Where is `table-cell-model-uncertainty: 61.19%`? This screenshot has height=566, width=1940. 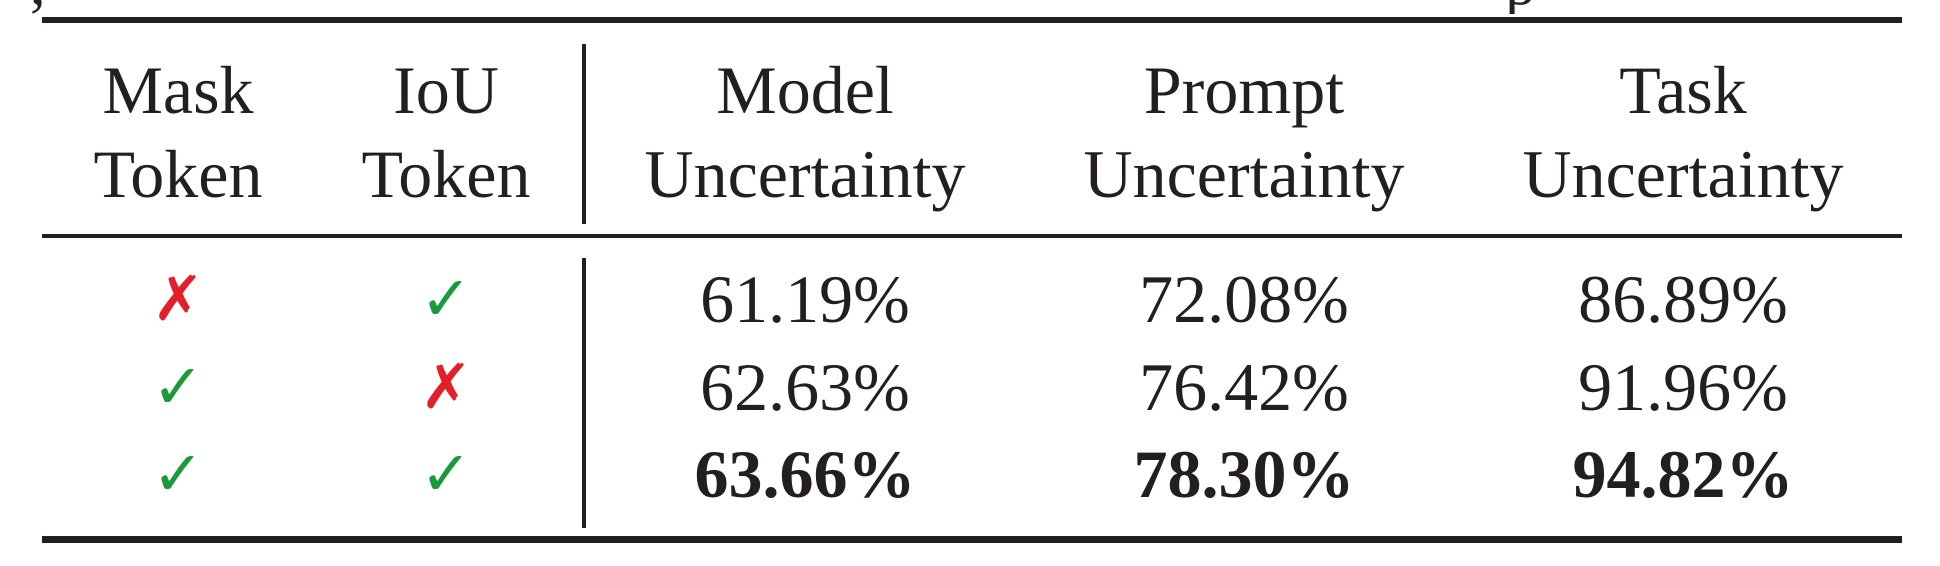 table-cell-model-uncertainty: 61.19% is located at coordinates (805, 299).